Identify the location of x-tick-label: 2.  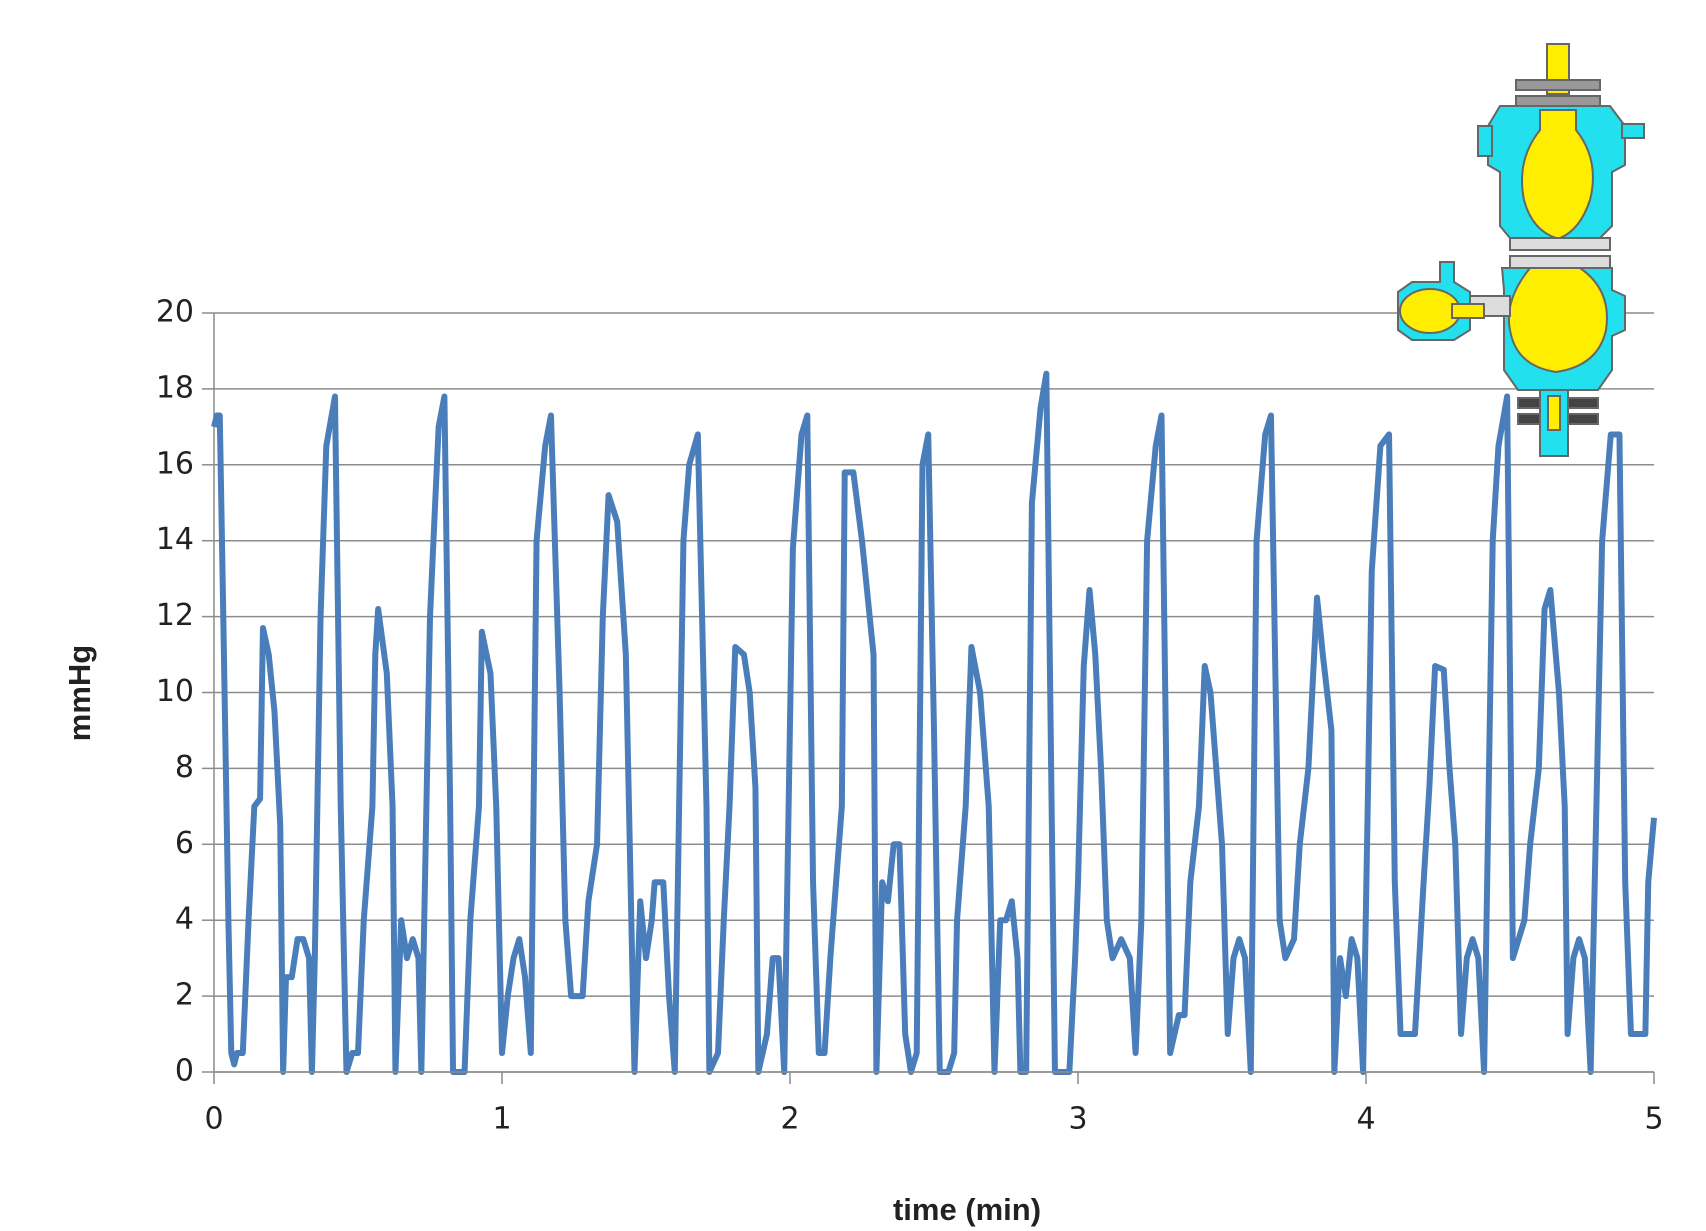
(789, 1119).